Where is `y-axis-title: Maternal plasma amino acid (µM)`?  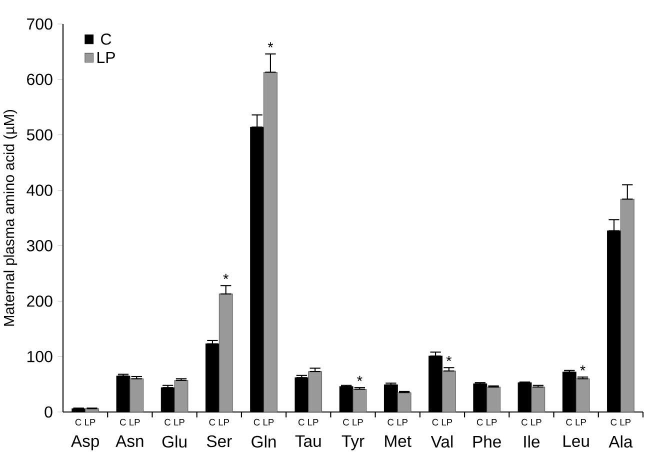 y-axis-title: Maternal plasma amino acid (µM) is located at coordinates (10, 218).